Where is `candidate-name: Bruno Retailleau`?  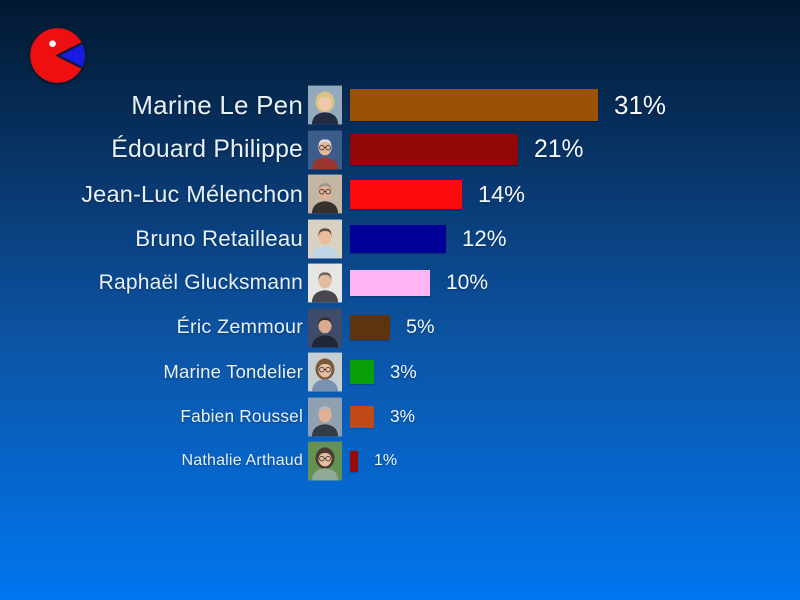
candidate-name: Bruno Retailleau is located at coordinates (219, 238).